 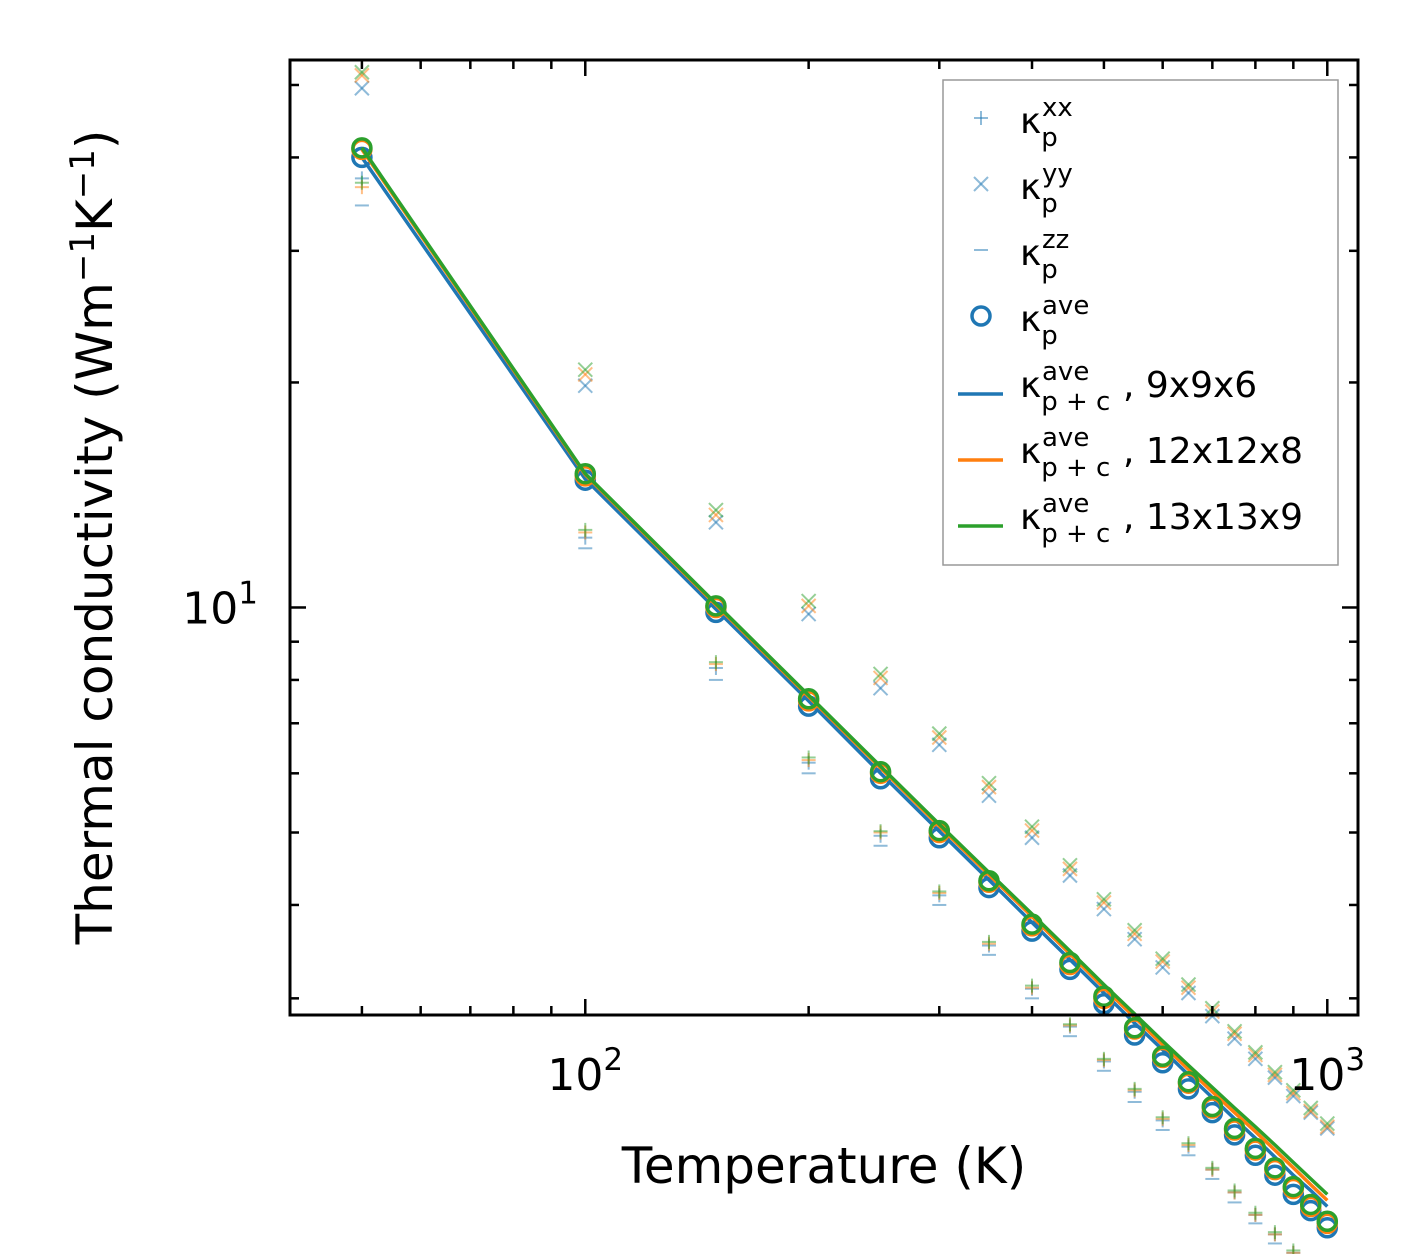 What do you see at coordinates (1140, 322) in the screenshot?
I see `legend-box` at bounding box center [1140, 322].